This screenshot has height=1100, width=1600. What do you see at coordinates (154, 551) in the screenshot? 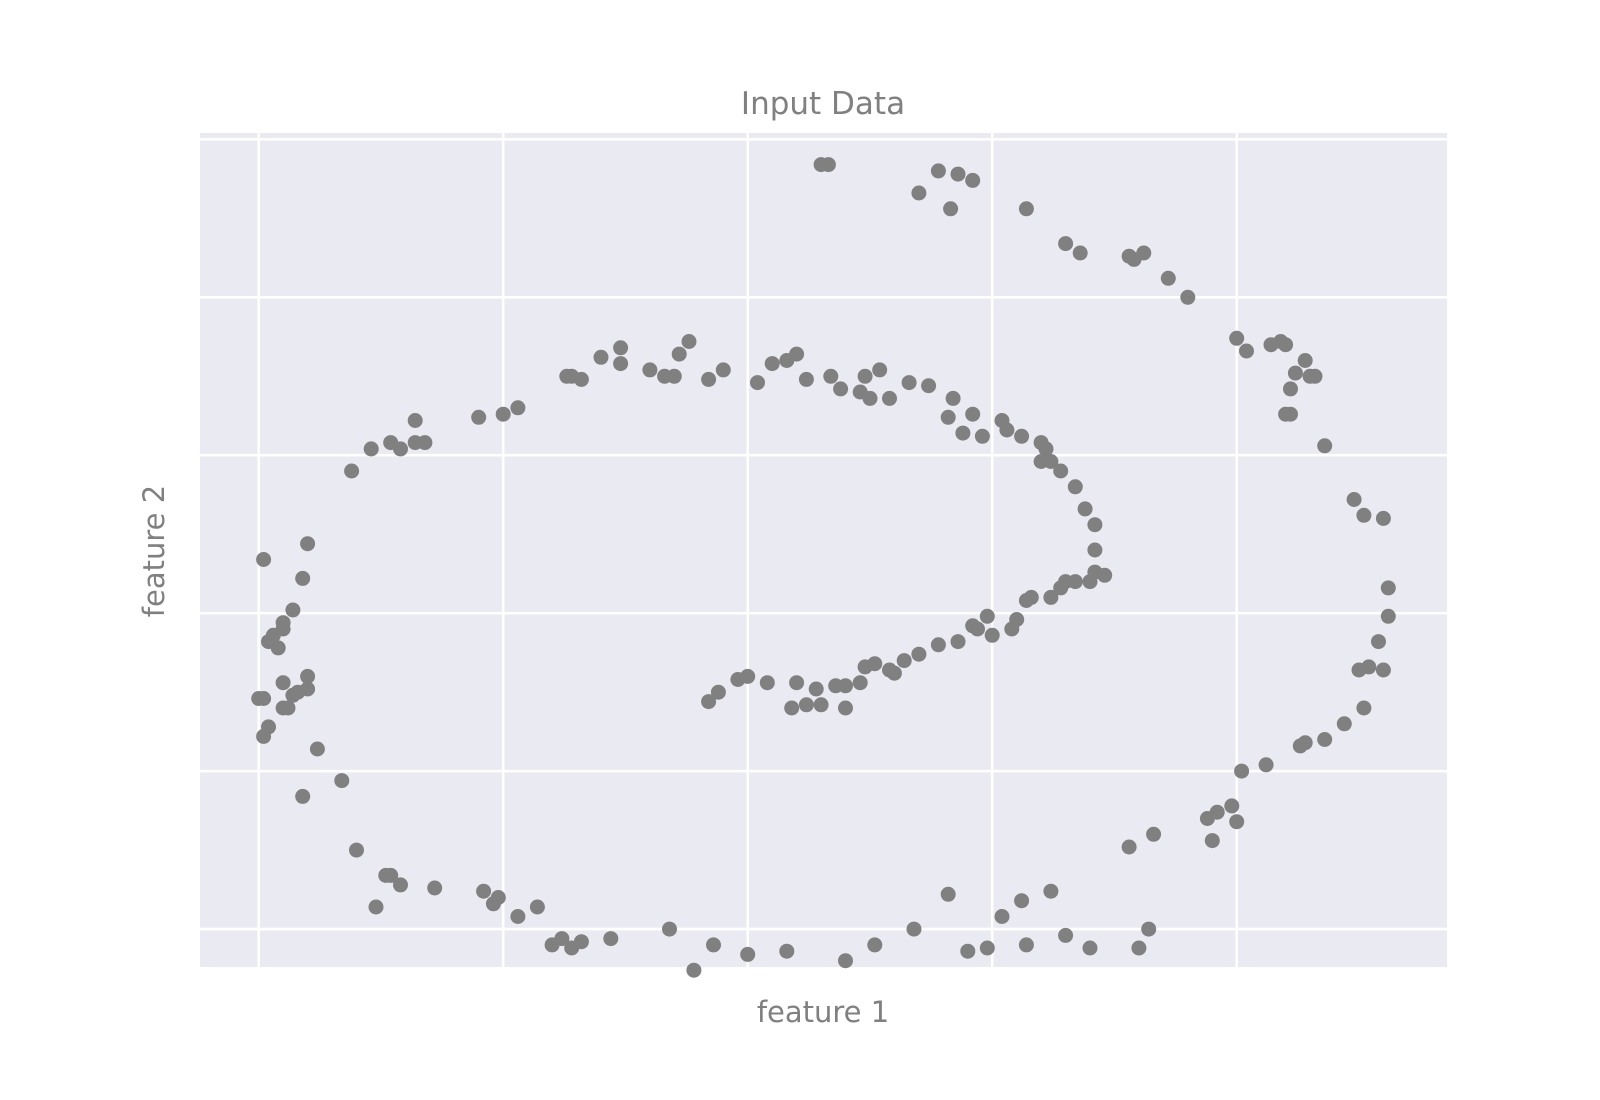
I see `y-axis-label: feature 2` at bounding box center [154, 551].